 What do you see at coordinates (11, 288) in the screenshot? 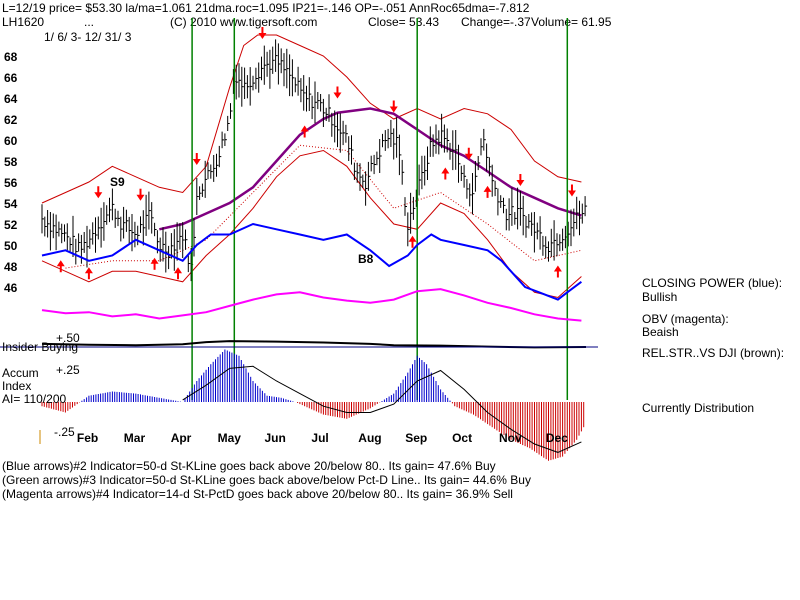
I see `y-tick-46: 46` at bounding box center [11, 288].